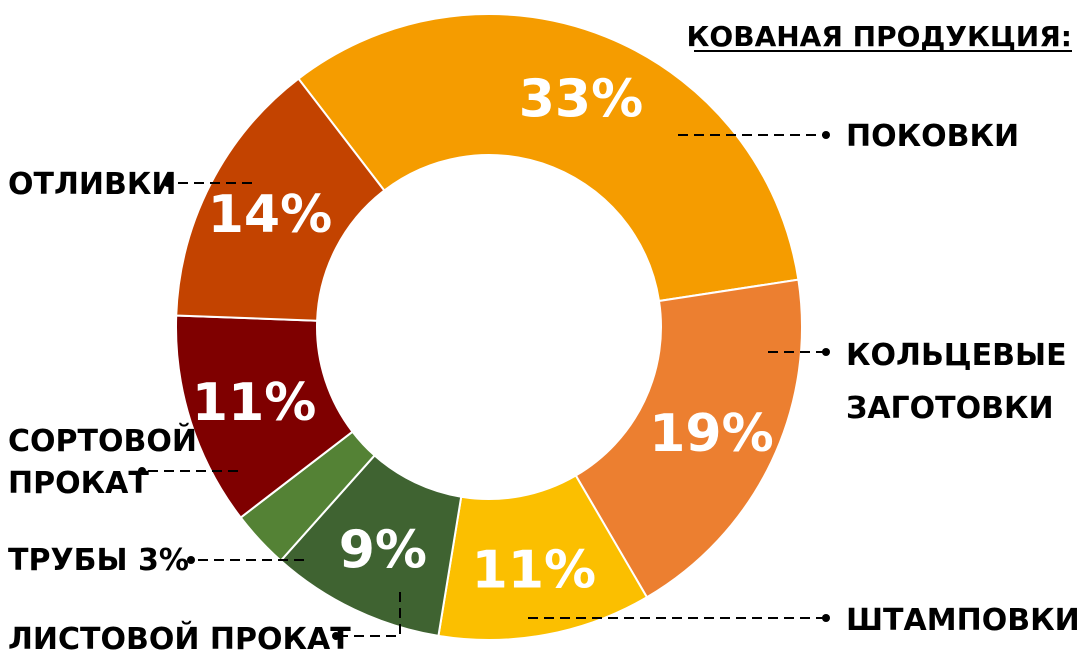  Describe the element at coordinates (142, 471) in the screenshot. I see `leader-dot-сортовой-прокат` at that location.